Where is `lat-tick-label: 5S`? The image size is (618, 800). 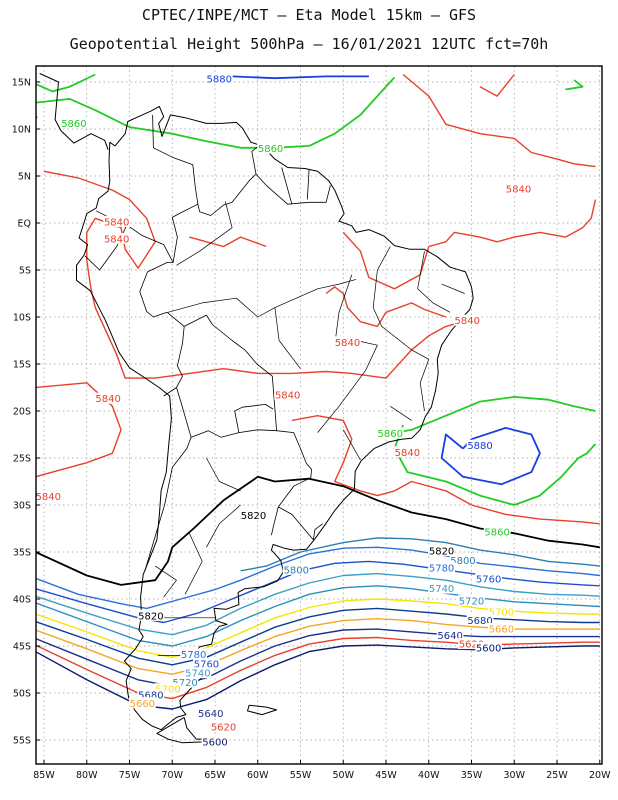 lat-tick-label: 5S is located at coordinates (25, 271).